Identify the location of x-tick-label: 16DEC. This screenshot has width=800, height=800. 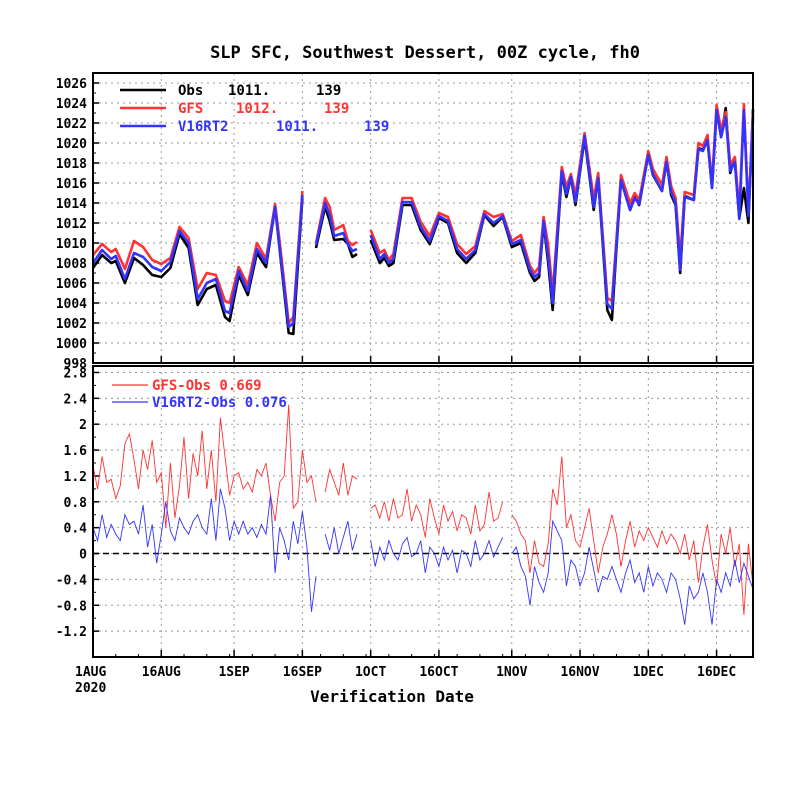
(716, 672).